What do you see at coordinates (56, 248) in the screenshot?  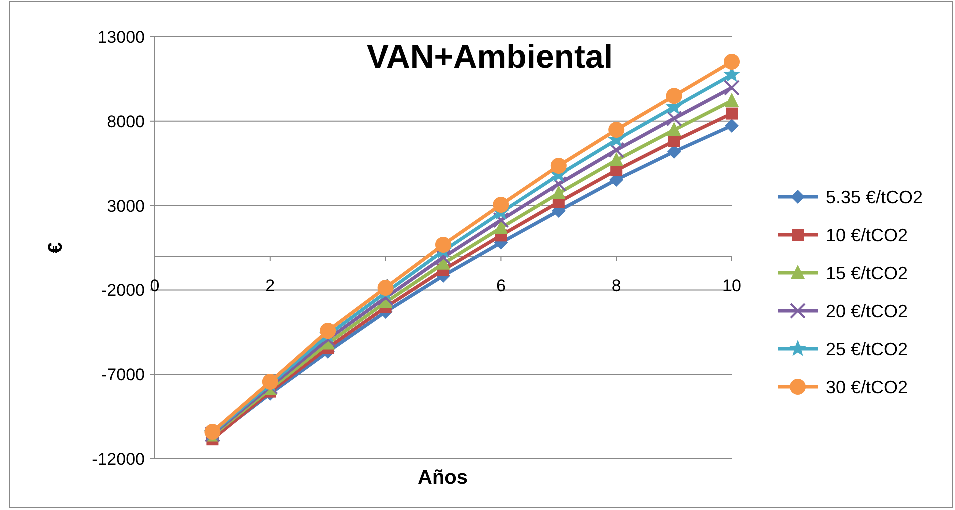 I see `y-axis-title: €` at bounding box center [56, 248].